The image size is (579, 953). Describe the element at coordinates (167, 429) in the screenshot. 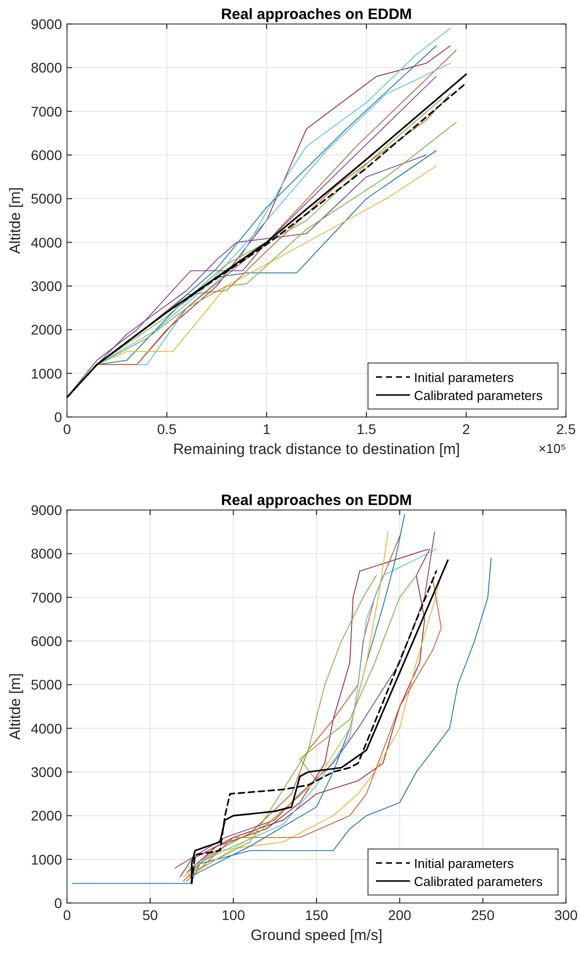

I see `x-tick-label: 0.5` at that location.